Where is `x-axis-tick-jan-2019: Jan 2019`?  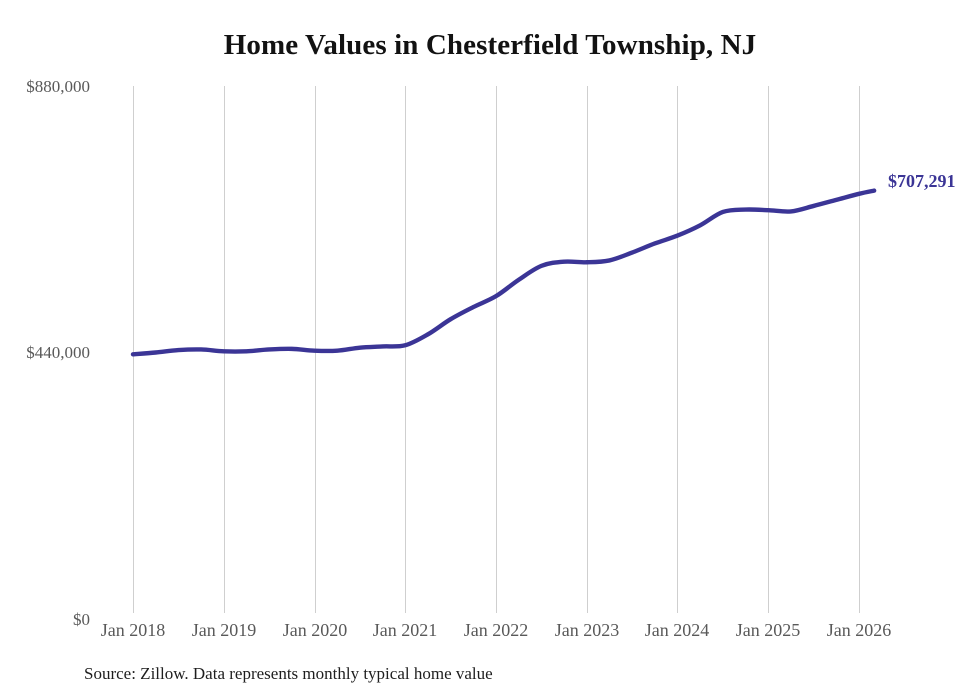
x-axis-tick-jan-2019: Jan 2019 is located at coordinates (224, 630).